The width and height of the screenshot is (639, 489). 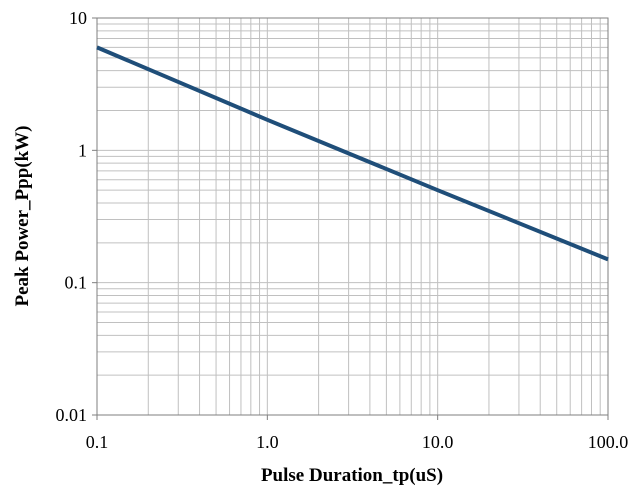 What do you see at coordinates (352, 475) in the screenshot?
I see `x-axis-title: Pulse Duration_tp(uS)` at bounding box center [352, 475].